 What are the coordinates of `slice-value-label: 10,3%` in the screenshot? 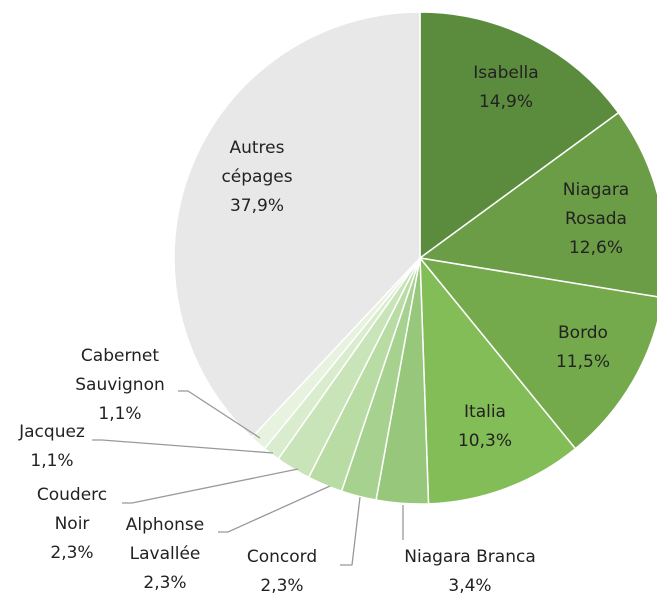 It's located at (485, 441).